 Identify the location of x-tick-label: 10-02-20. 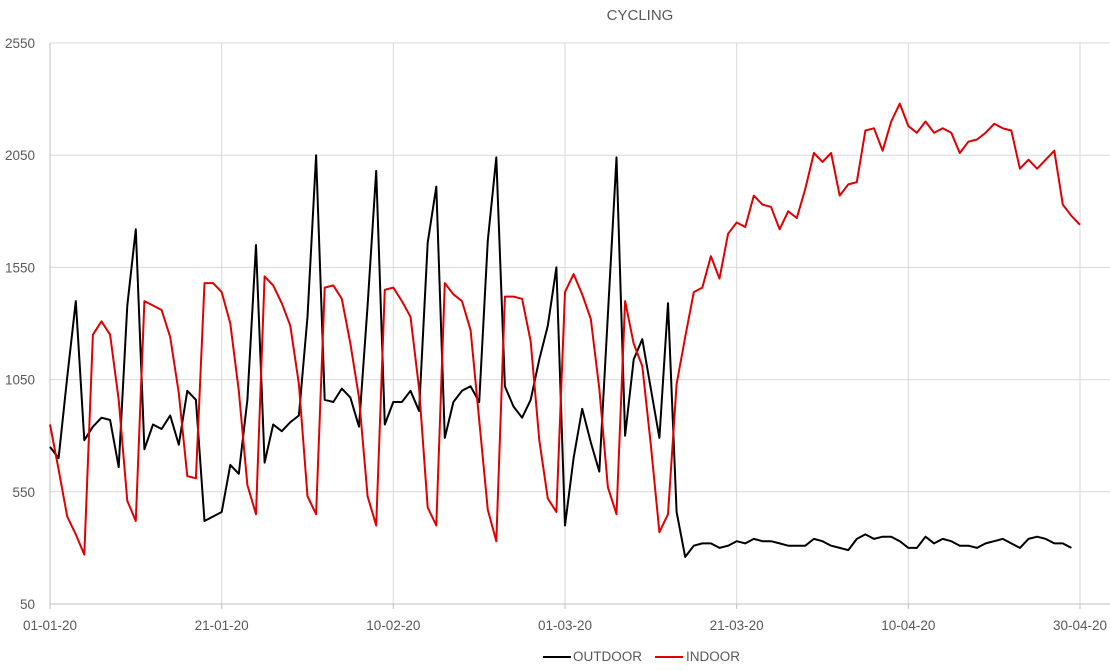
(393, 625).